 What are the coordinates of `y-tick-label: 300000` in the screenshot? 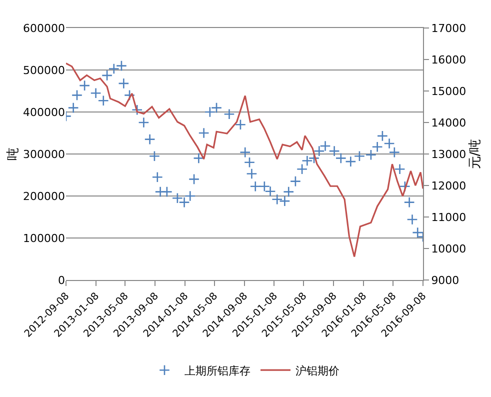 It's located at (44, 154).